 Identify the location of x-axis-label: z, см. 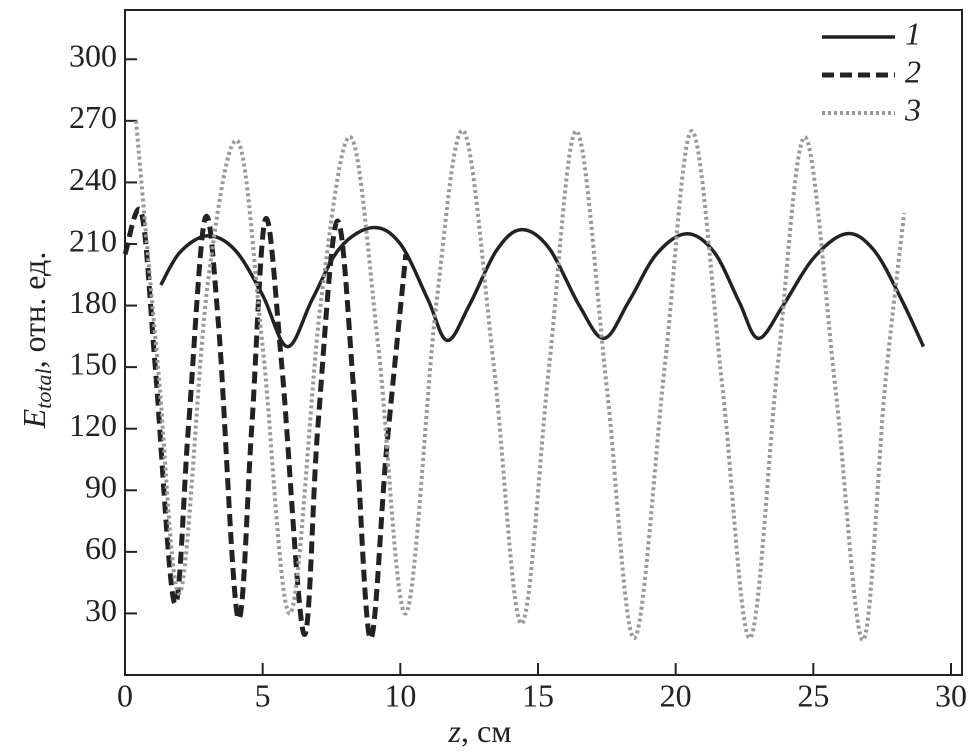
(480, 731).